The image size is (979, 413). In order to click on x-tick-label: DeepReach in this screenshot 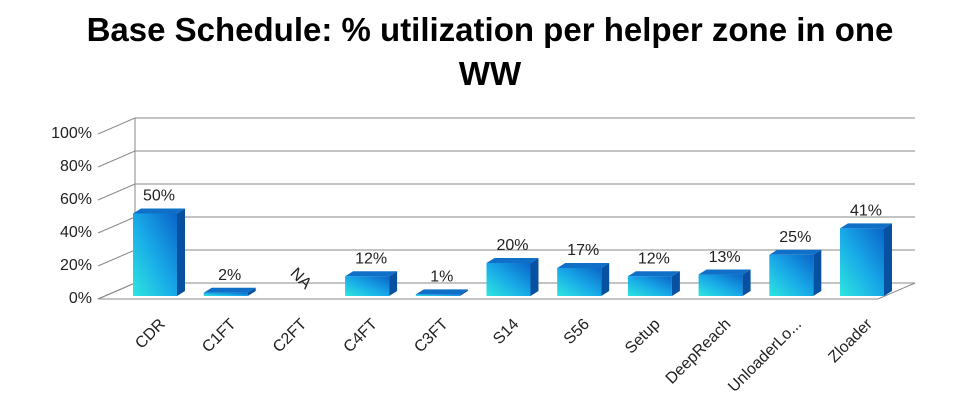, I will do `click(699, 352)`.